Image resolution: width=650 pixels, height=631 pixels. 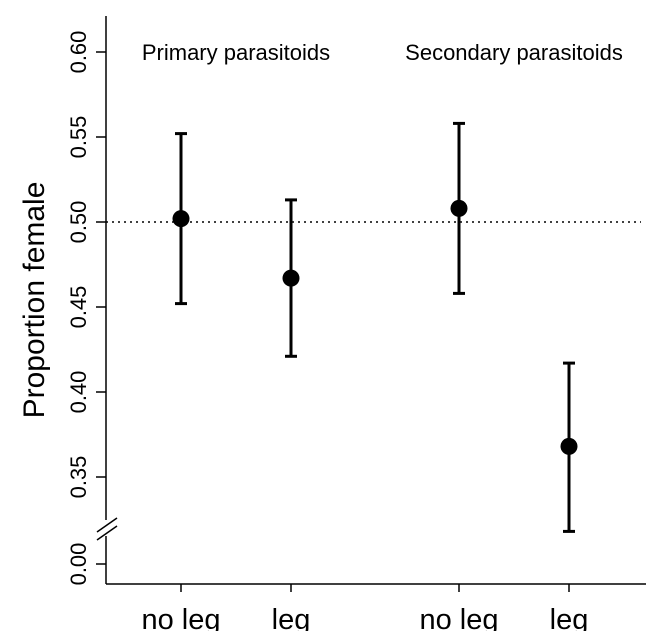 What do you see at coordinates (458, 617) in the screenshot?
I see `x-category-label-2: no leg` at bounding box center [458, 617].